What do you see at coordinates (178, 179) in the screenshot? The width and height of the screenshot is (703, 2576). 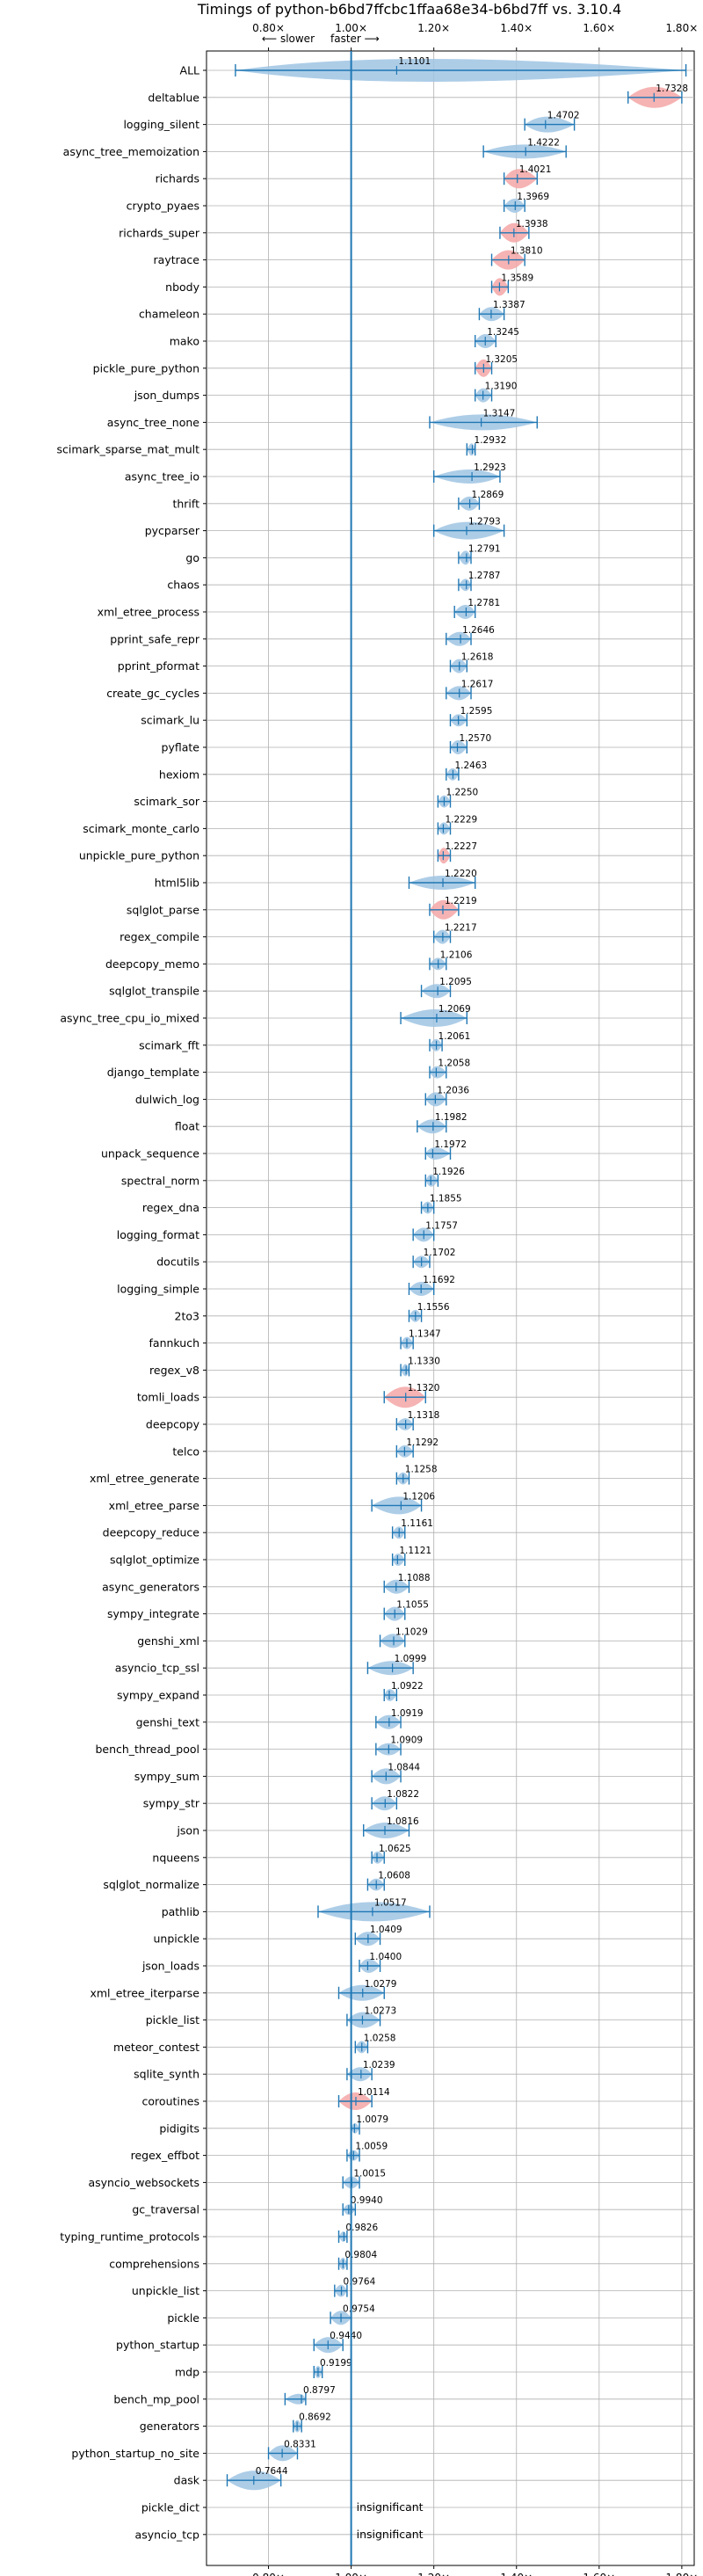 I see `benchmark-label: richards` at bounding box center [178, 179].